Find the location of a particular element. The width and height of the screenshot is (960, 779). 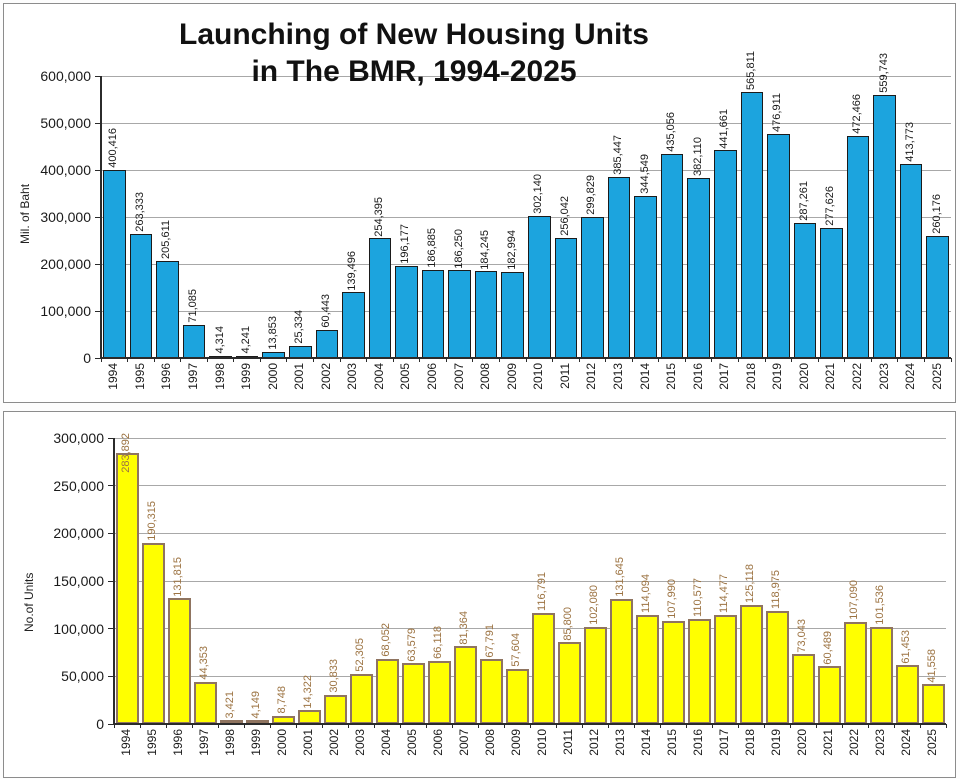

bar-value-label: 435,056 is located at coordinates (671, 131).